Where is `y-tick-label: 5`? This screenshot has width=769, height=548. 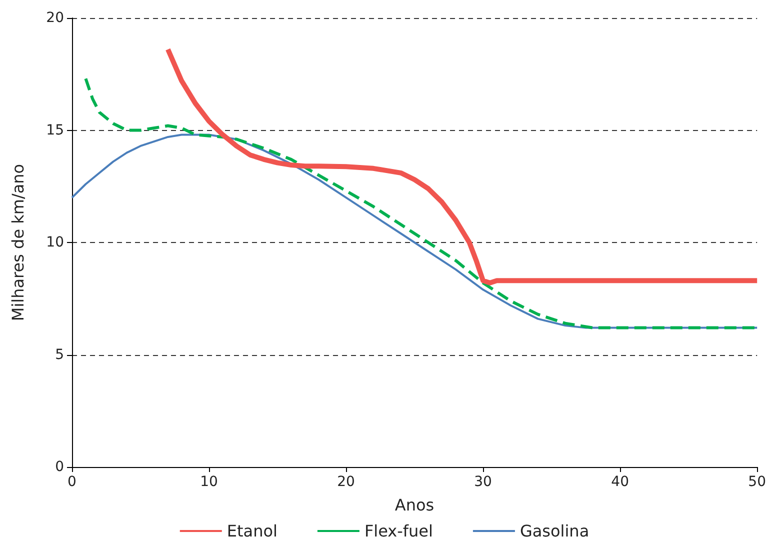
y-tick-label: 5 is located at coordinates (59, 354).